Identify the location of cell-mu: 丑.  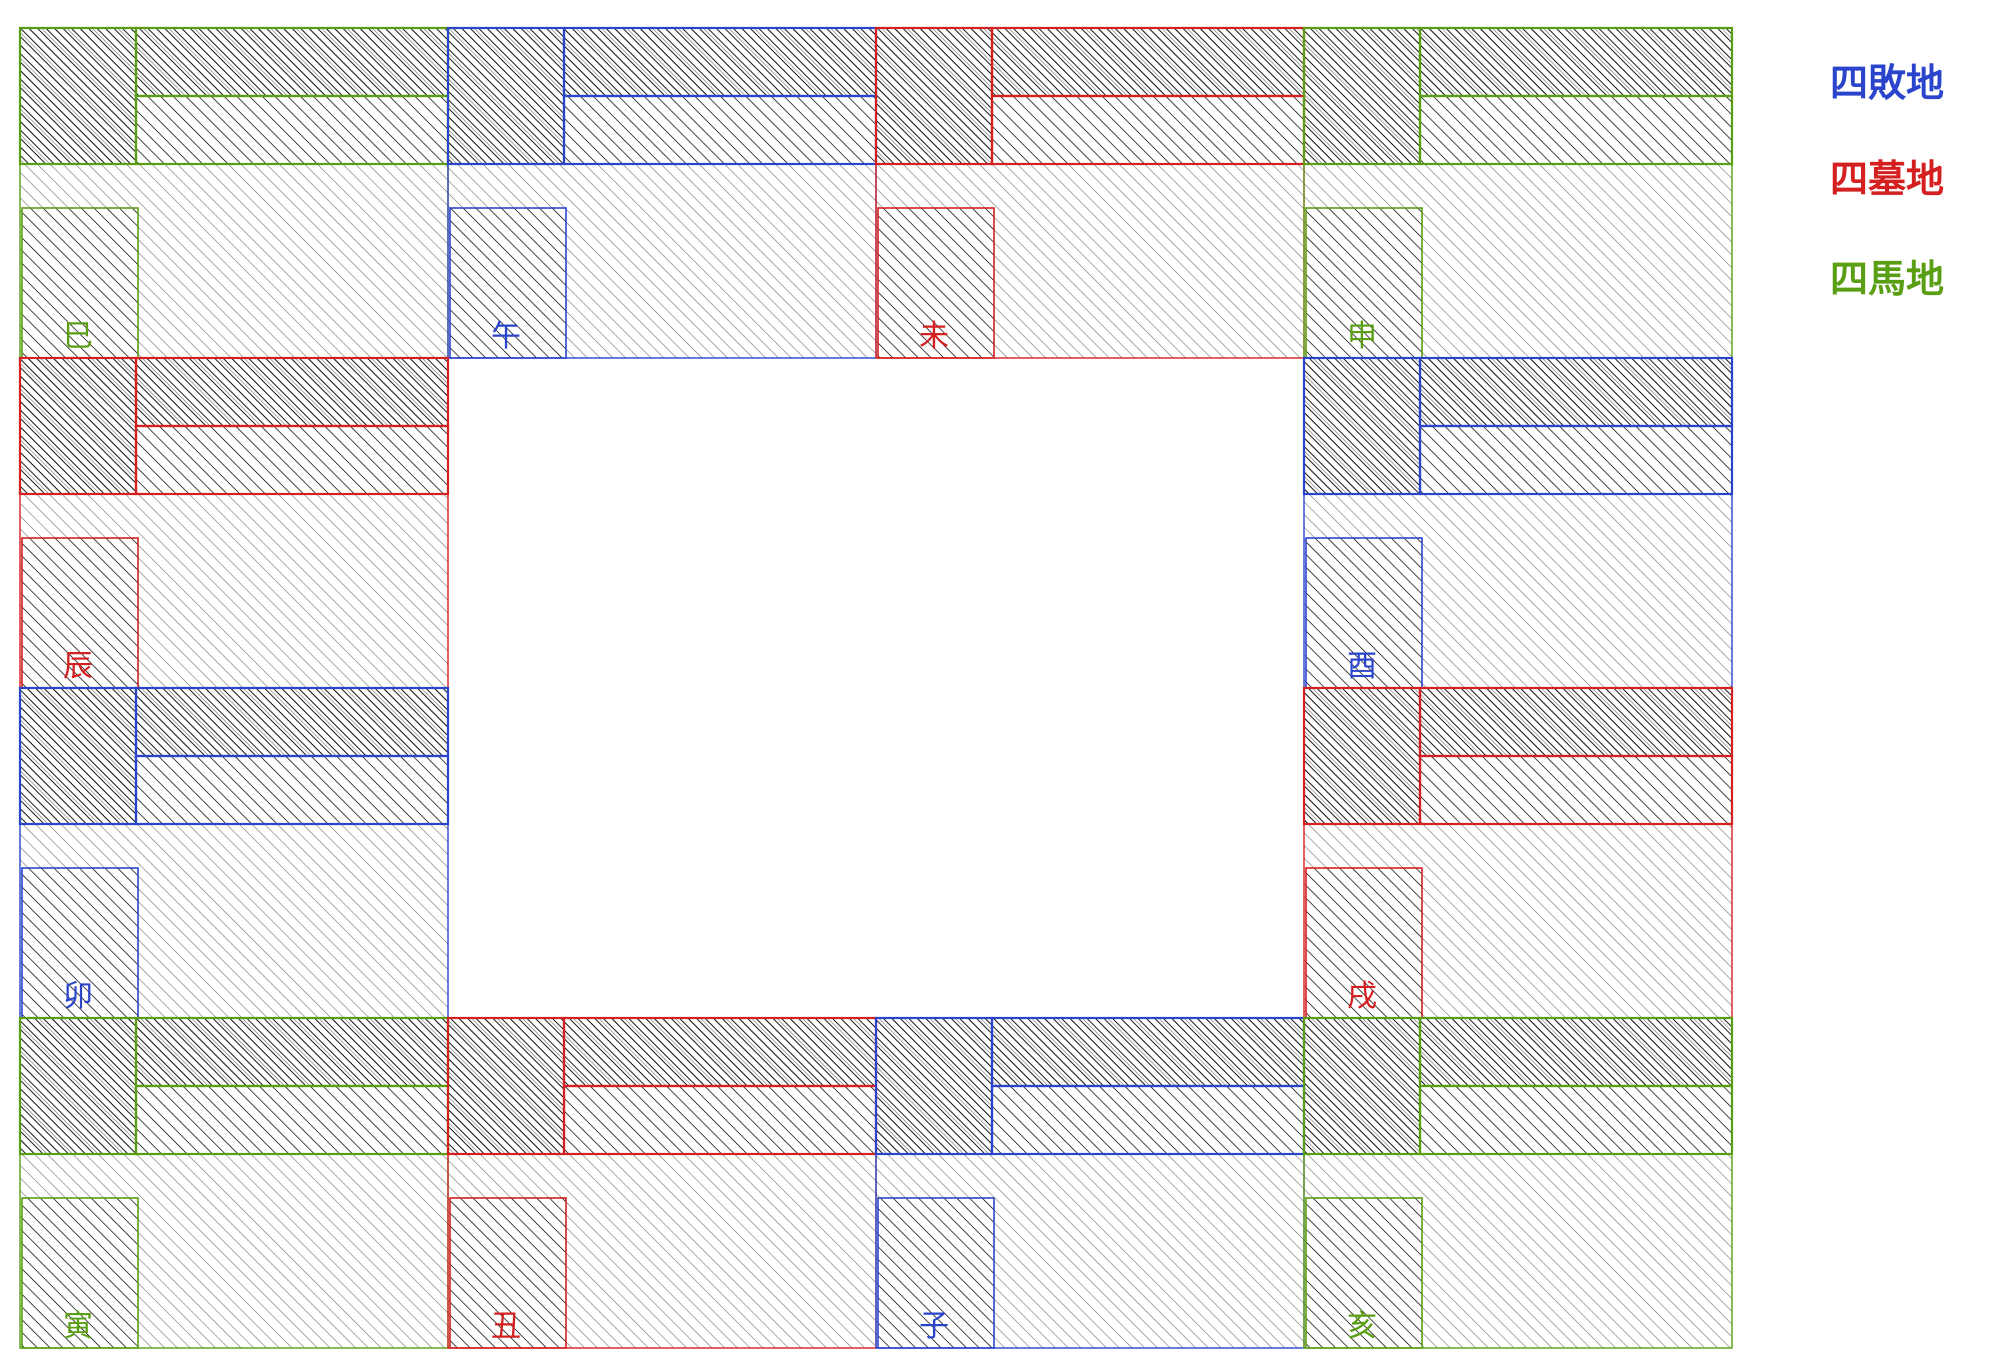
(662, 1182).